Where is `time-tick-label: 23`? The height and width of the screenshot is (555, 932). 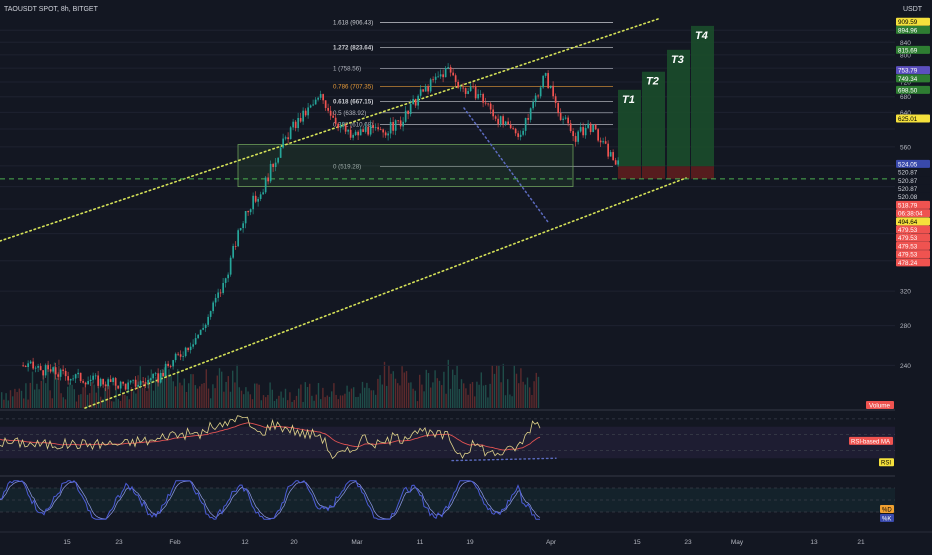
time-tick-label: 23 is located at coordinates (119, 542).